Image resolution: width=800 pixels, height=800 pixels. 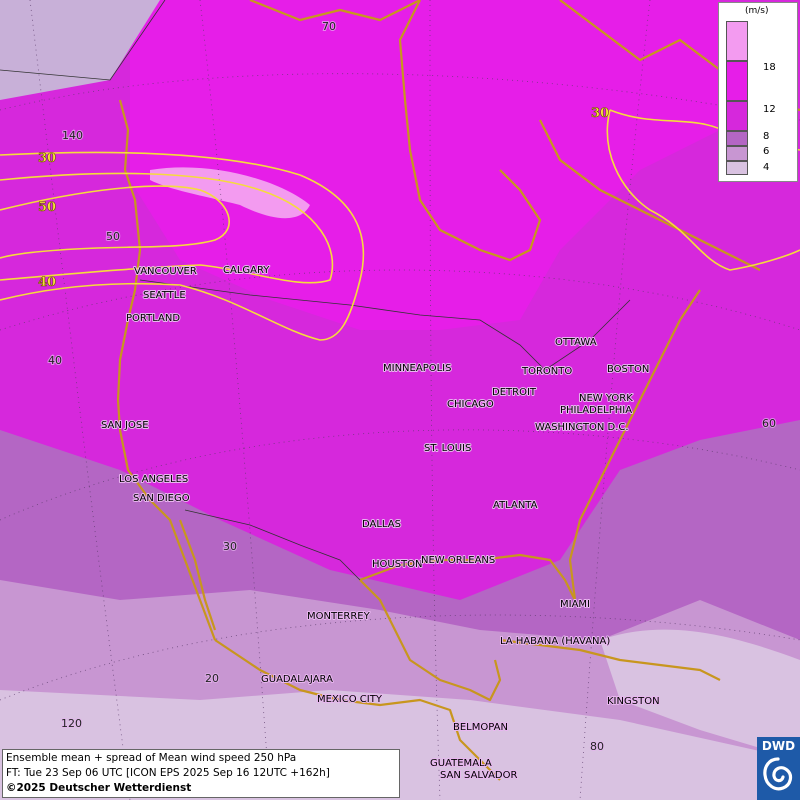 What do you see at coordinates (153, 479) in the screenshot?
I see `city-losangeles: LOS ANGELES` at bounding box center [153, 479].